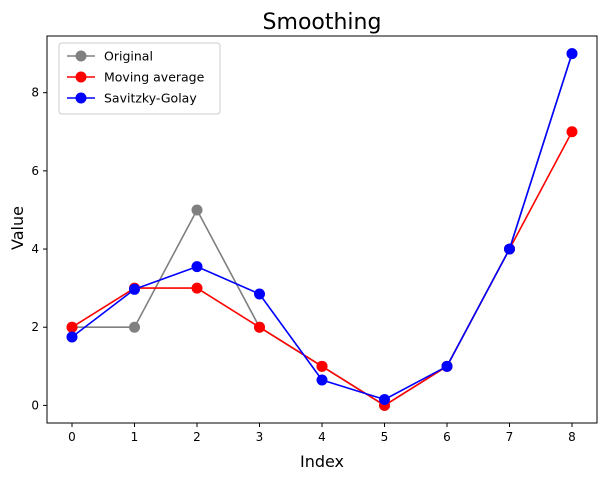 Image resolution: width=605 pixels, height=480 pixels. I want to click on legend-label: Savitzky-Golay, so click(150, 98).